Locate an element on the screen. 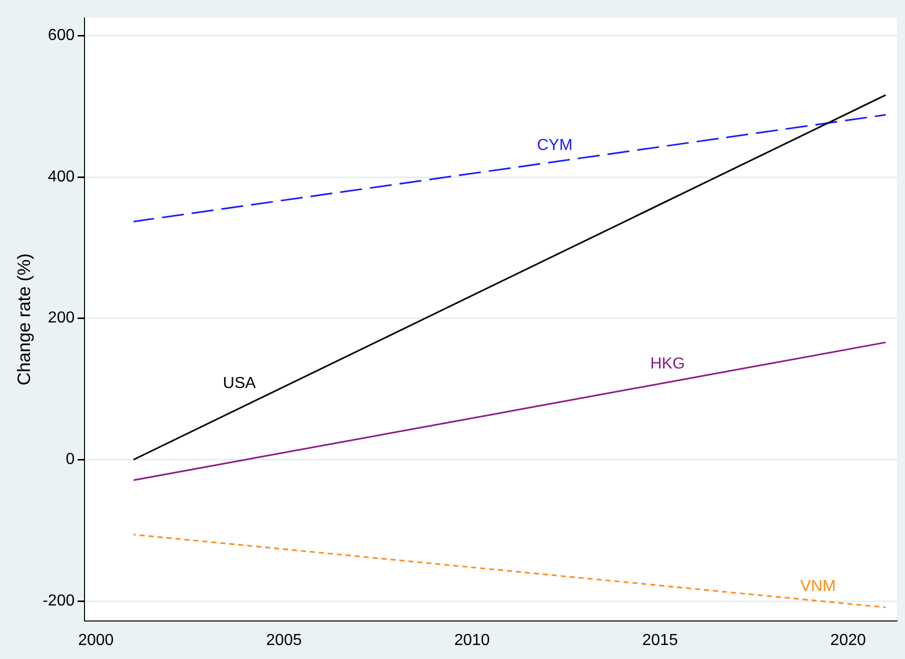 The image size is (905, 659). series-label: HKG is located at coordinates (667, 364).